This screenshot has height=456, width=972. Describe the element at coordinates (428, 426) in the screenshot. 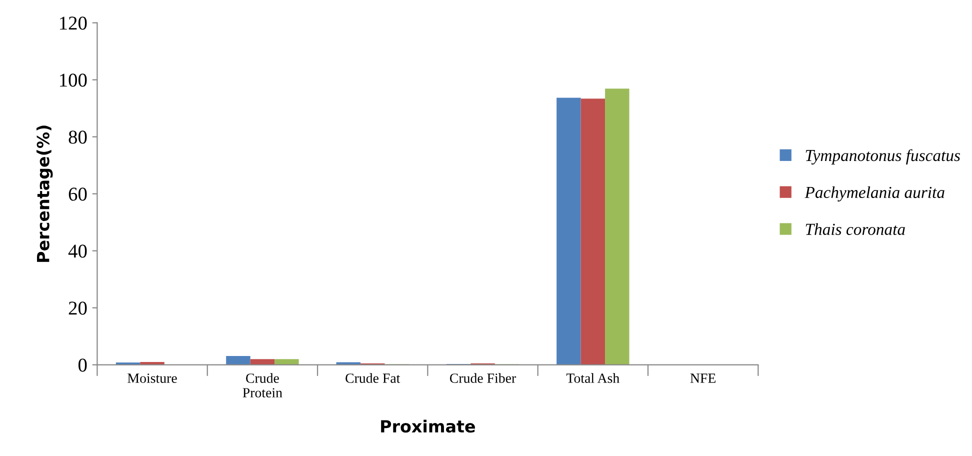

I see `x-axis-title: Proximate` at that location.